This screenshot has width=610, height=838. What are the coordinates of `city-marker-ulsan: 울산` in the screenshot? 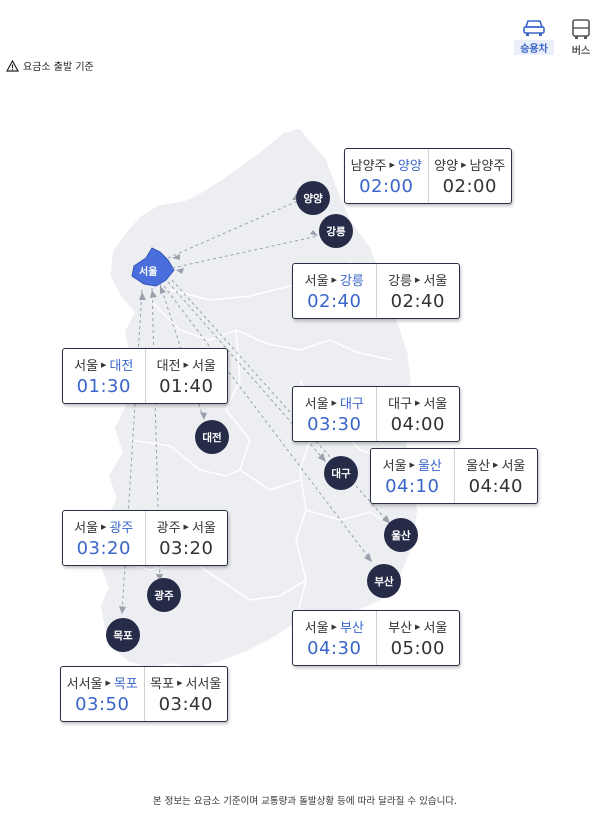 It's located at (401, 535).